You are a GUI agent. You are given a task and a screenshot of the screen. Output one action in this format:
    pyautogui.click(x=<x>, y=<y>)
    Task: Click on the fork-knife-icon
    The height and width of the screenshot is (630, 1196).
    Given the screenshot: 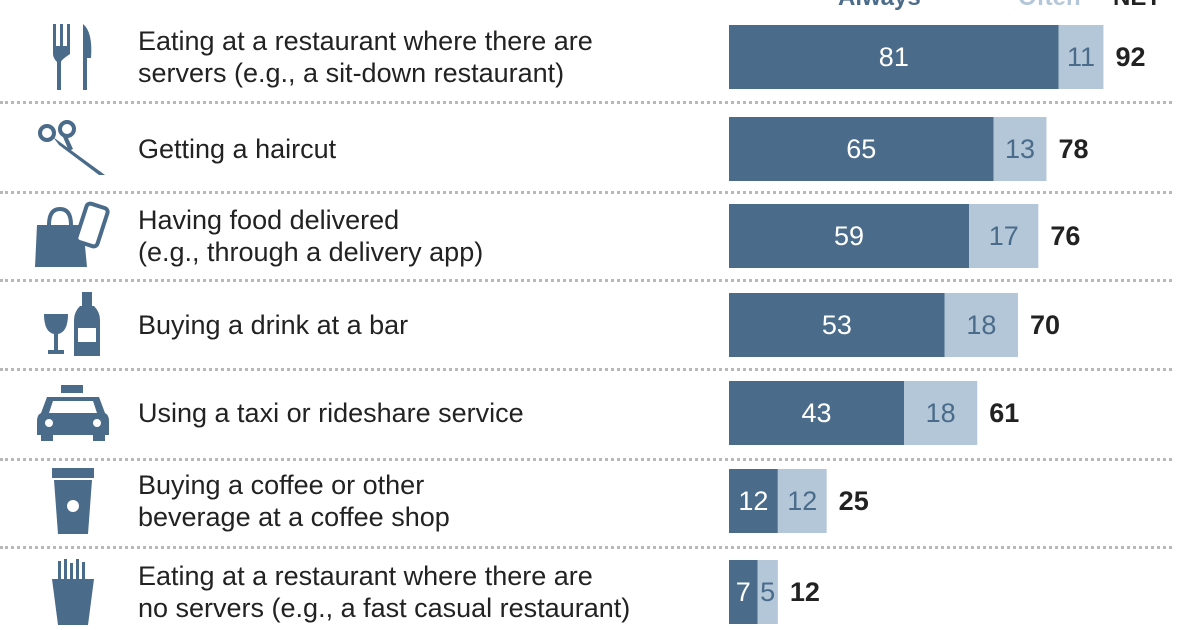 What is the action you would take?
    pyautogui.click(x=73, y=57)
    